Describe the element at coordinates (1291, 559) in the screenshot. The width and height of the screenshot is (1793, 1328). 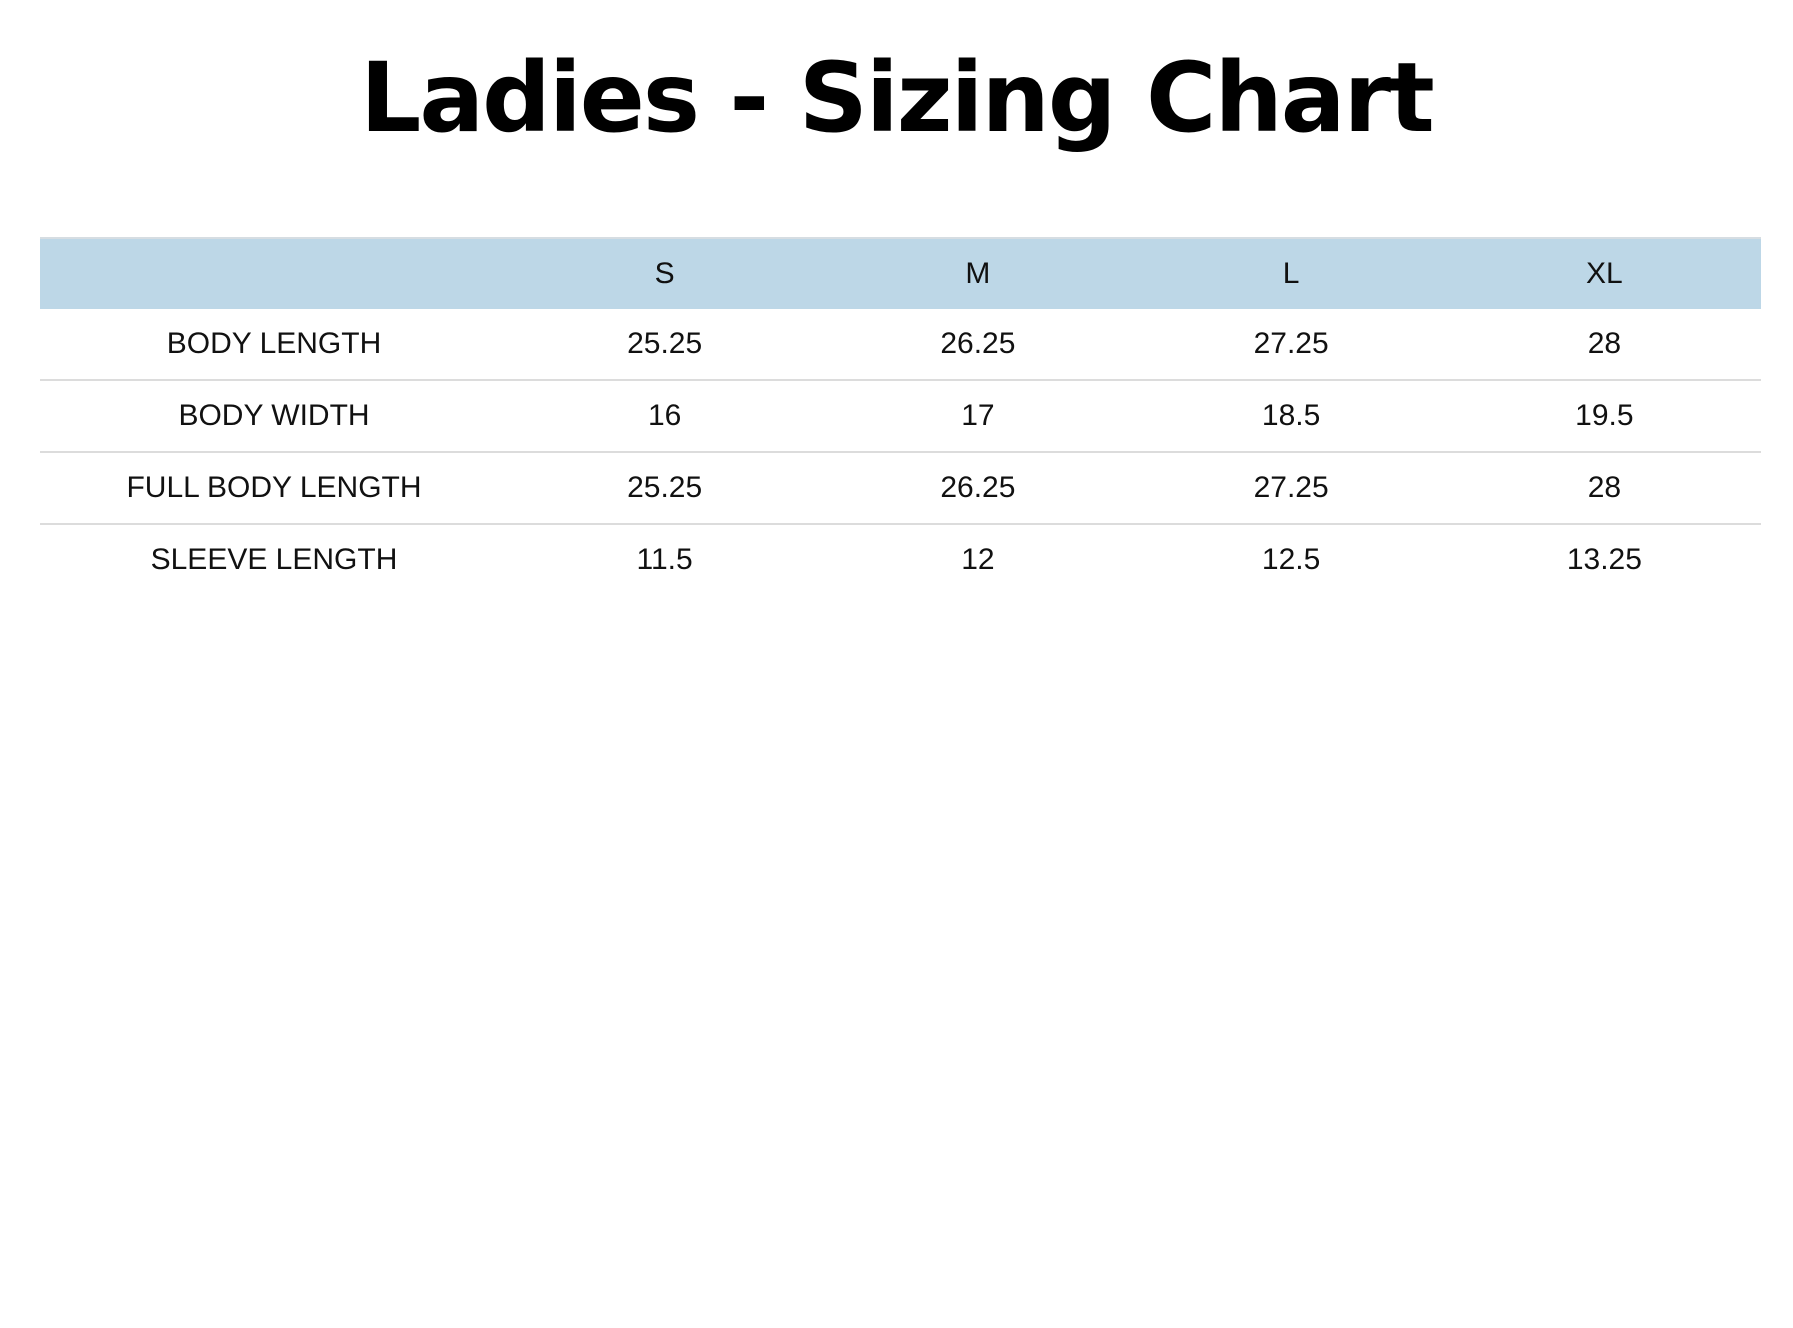
I see `table-cell: 12.5` at that location.